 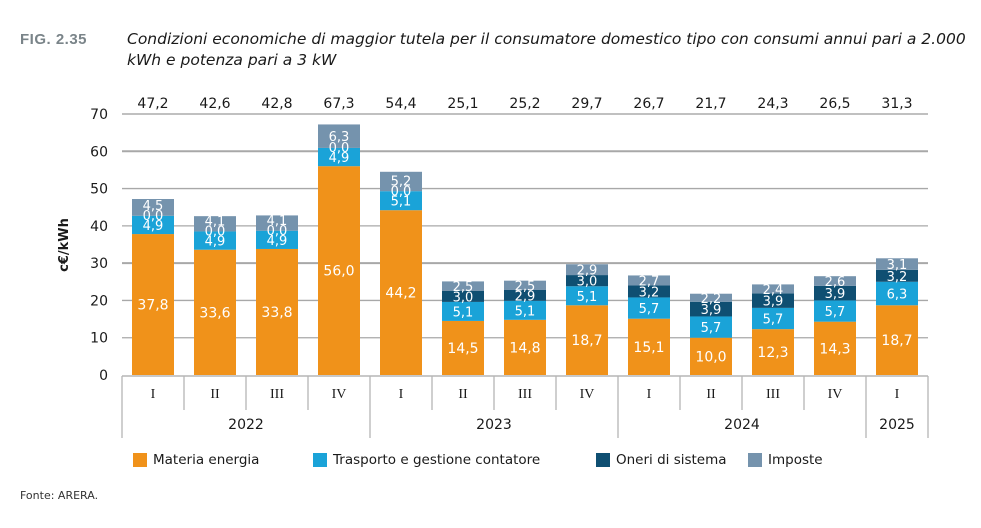 I want to click on data-label: 33,6, so click(x=214, y=313).